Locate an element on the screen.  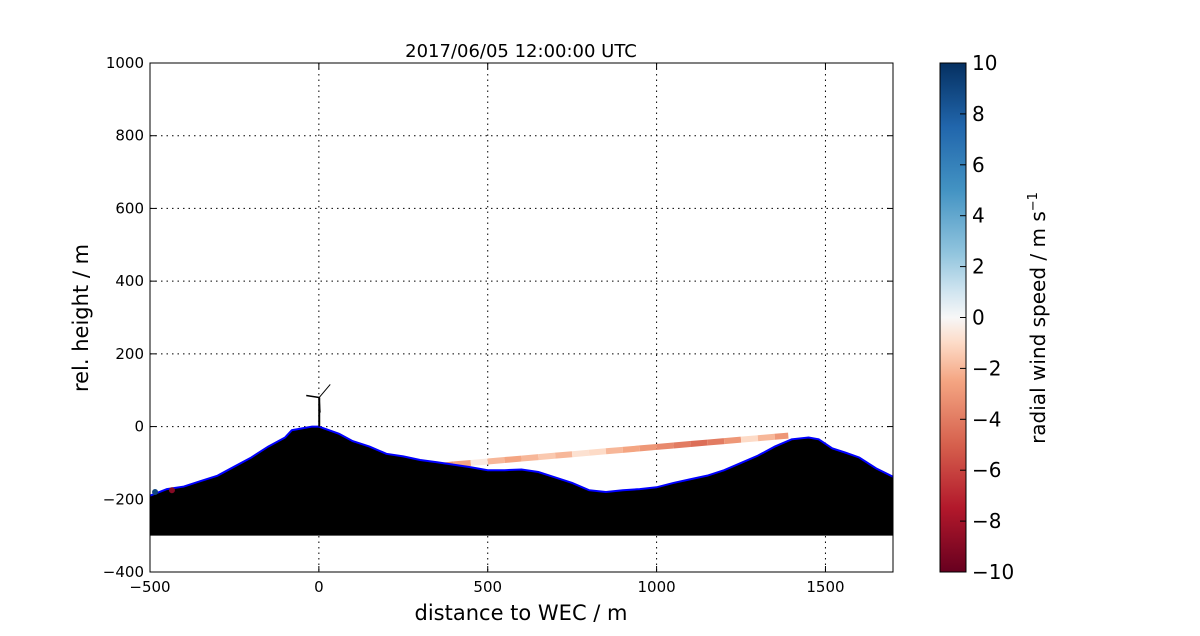
y-tick-label: −200 is located at coordinates (123, 499).